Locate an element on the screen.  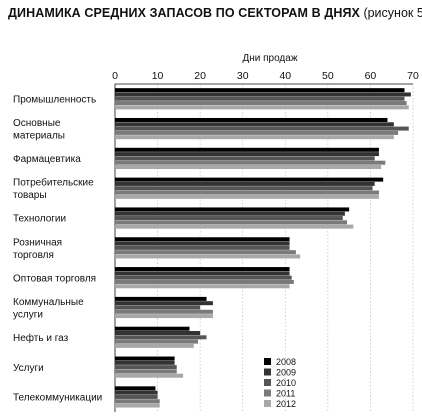
category-label: Нефть и газ is located at coordinates (41, 338).